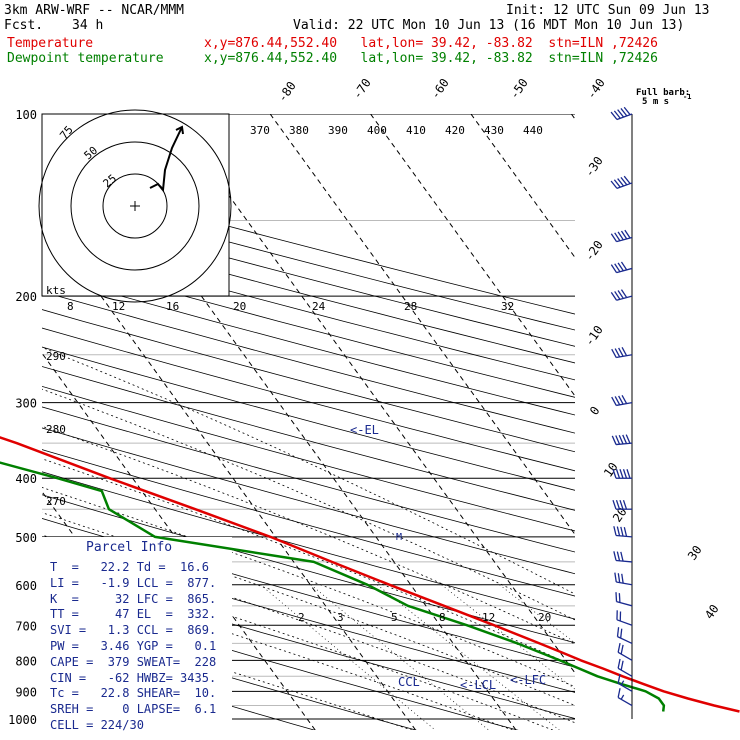 This screenshot has width=740, height=740. What do you see at coordinates (611, 470) in the screenshot?
I see `isotherm-label-10: 10` at bounding box center [611, 470].